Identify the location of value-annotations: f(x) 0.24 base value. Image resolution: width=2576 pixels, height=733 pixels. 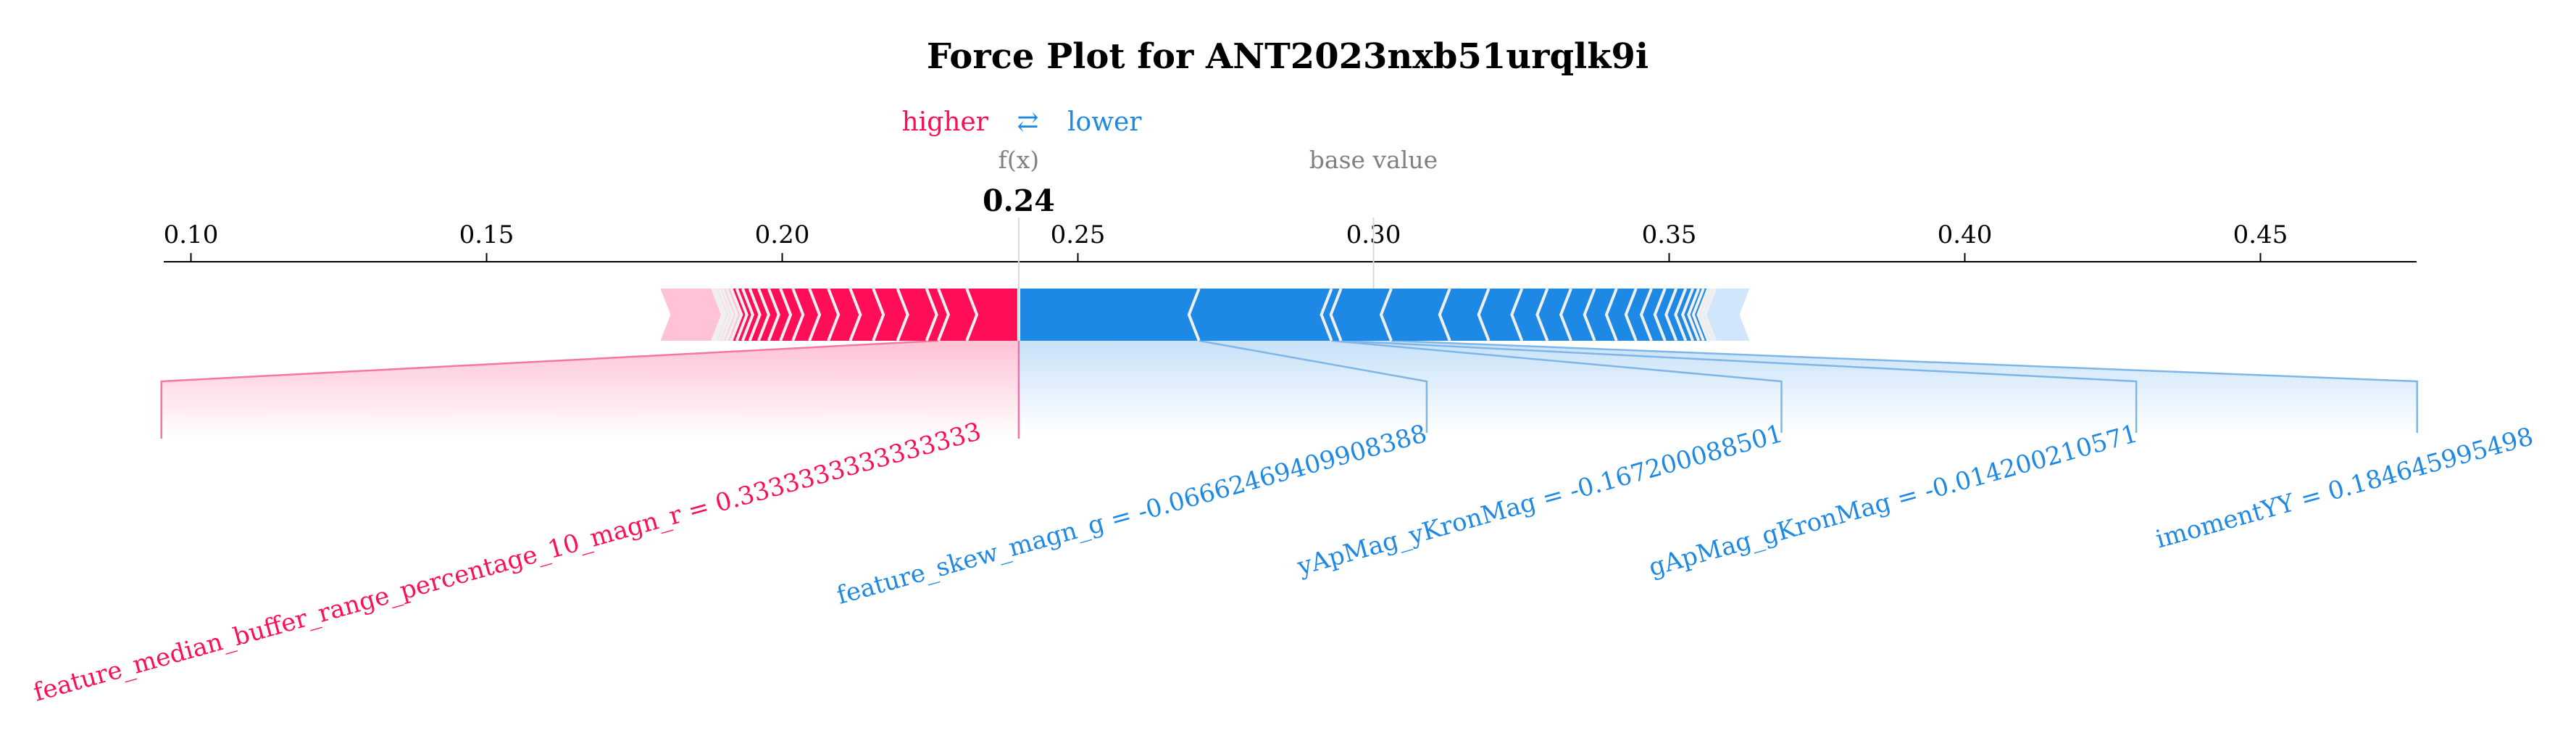
(1210, 243).